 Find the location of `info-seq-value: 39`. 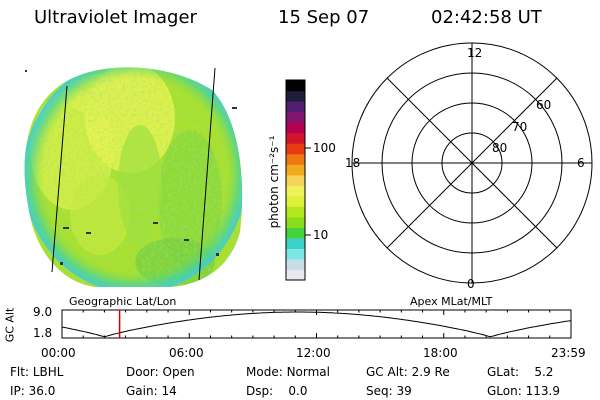

info-seq-value: 39 is located at coordinates (404, 391).